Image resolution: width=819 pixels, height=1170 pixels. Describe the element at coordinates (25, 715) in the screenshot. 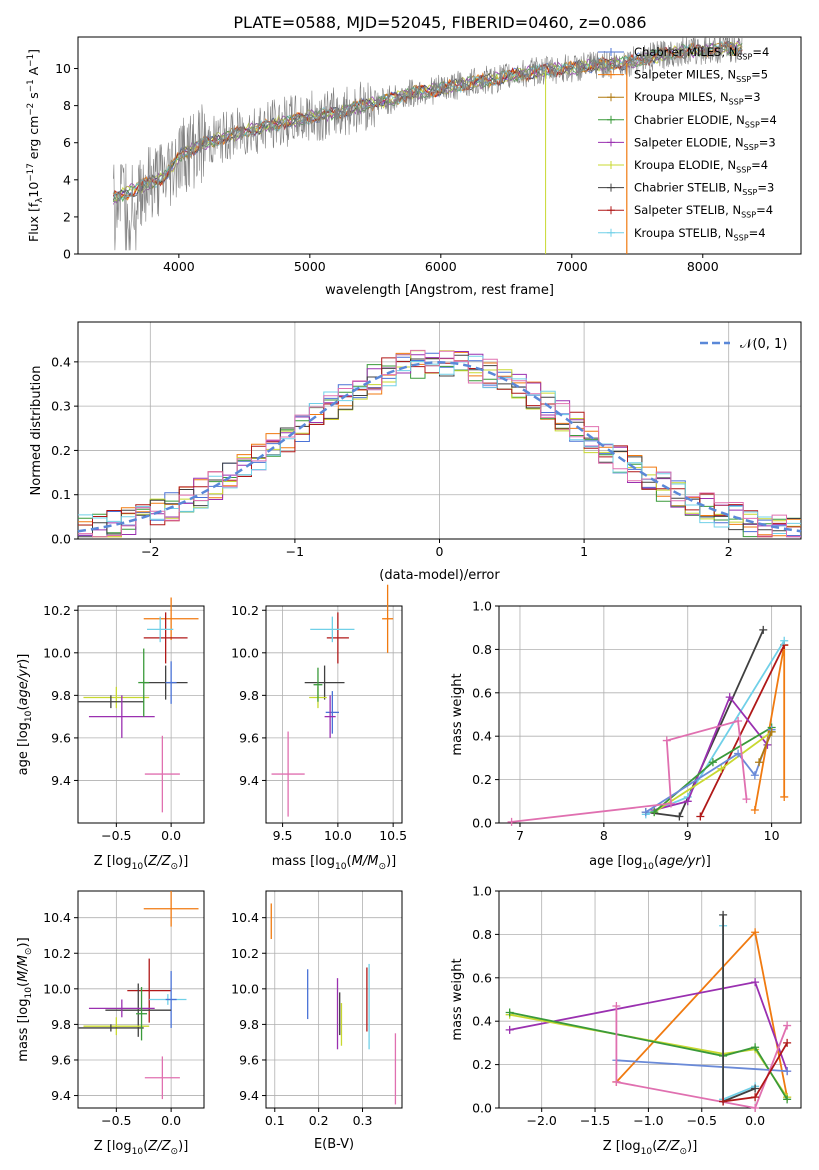

I see `y-axis-label: age [log10(age/yr)]` at that location.